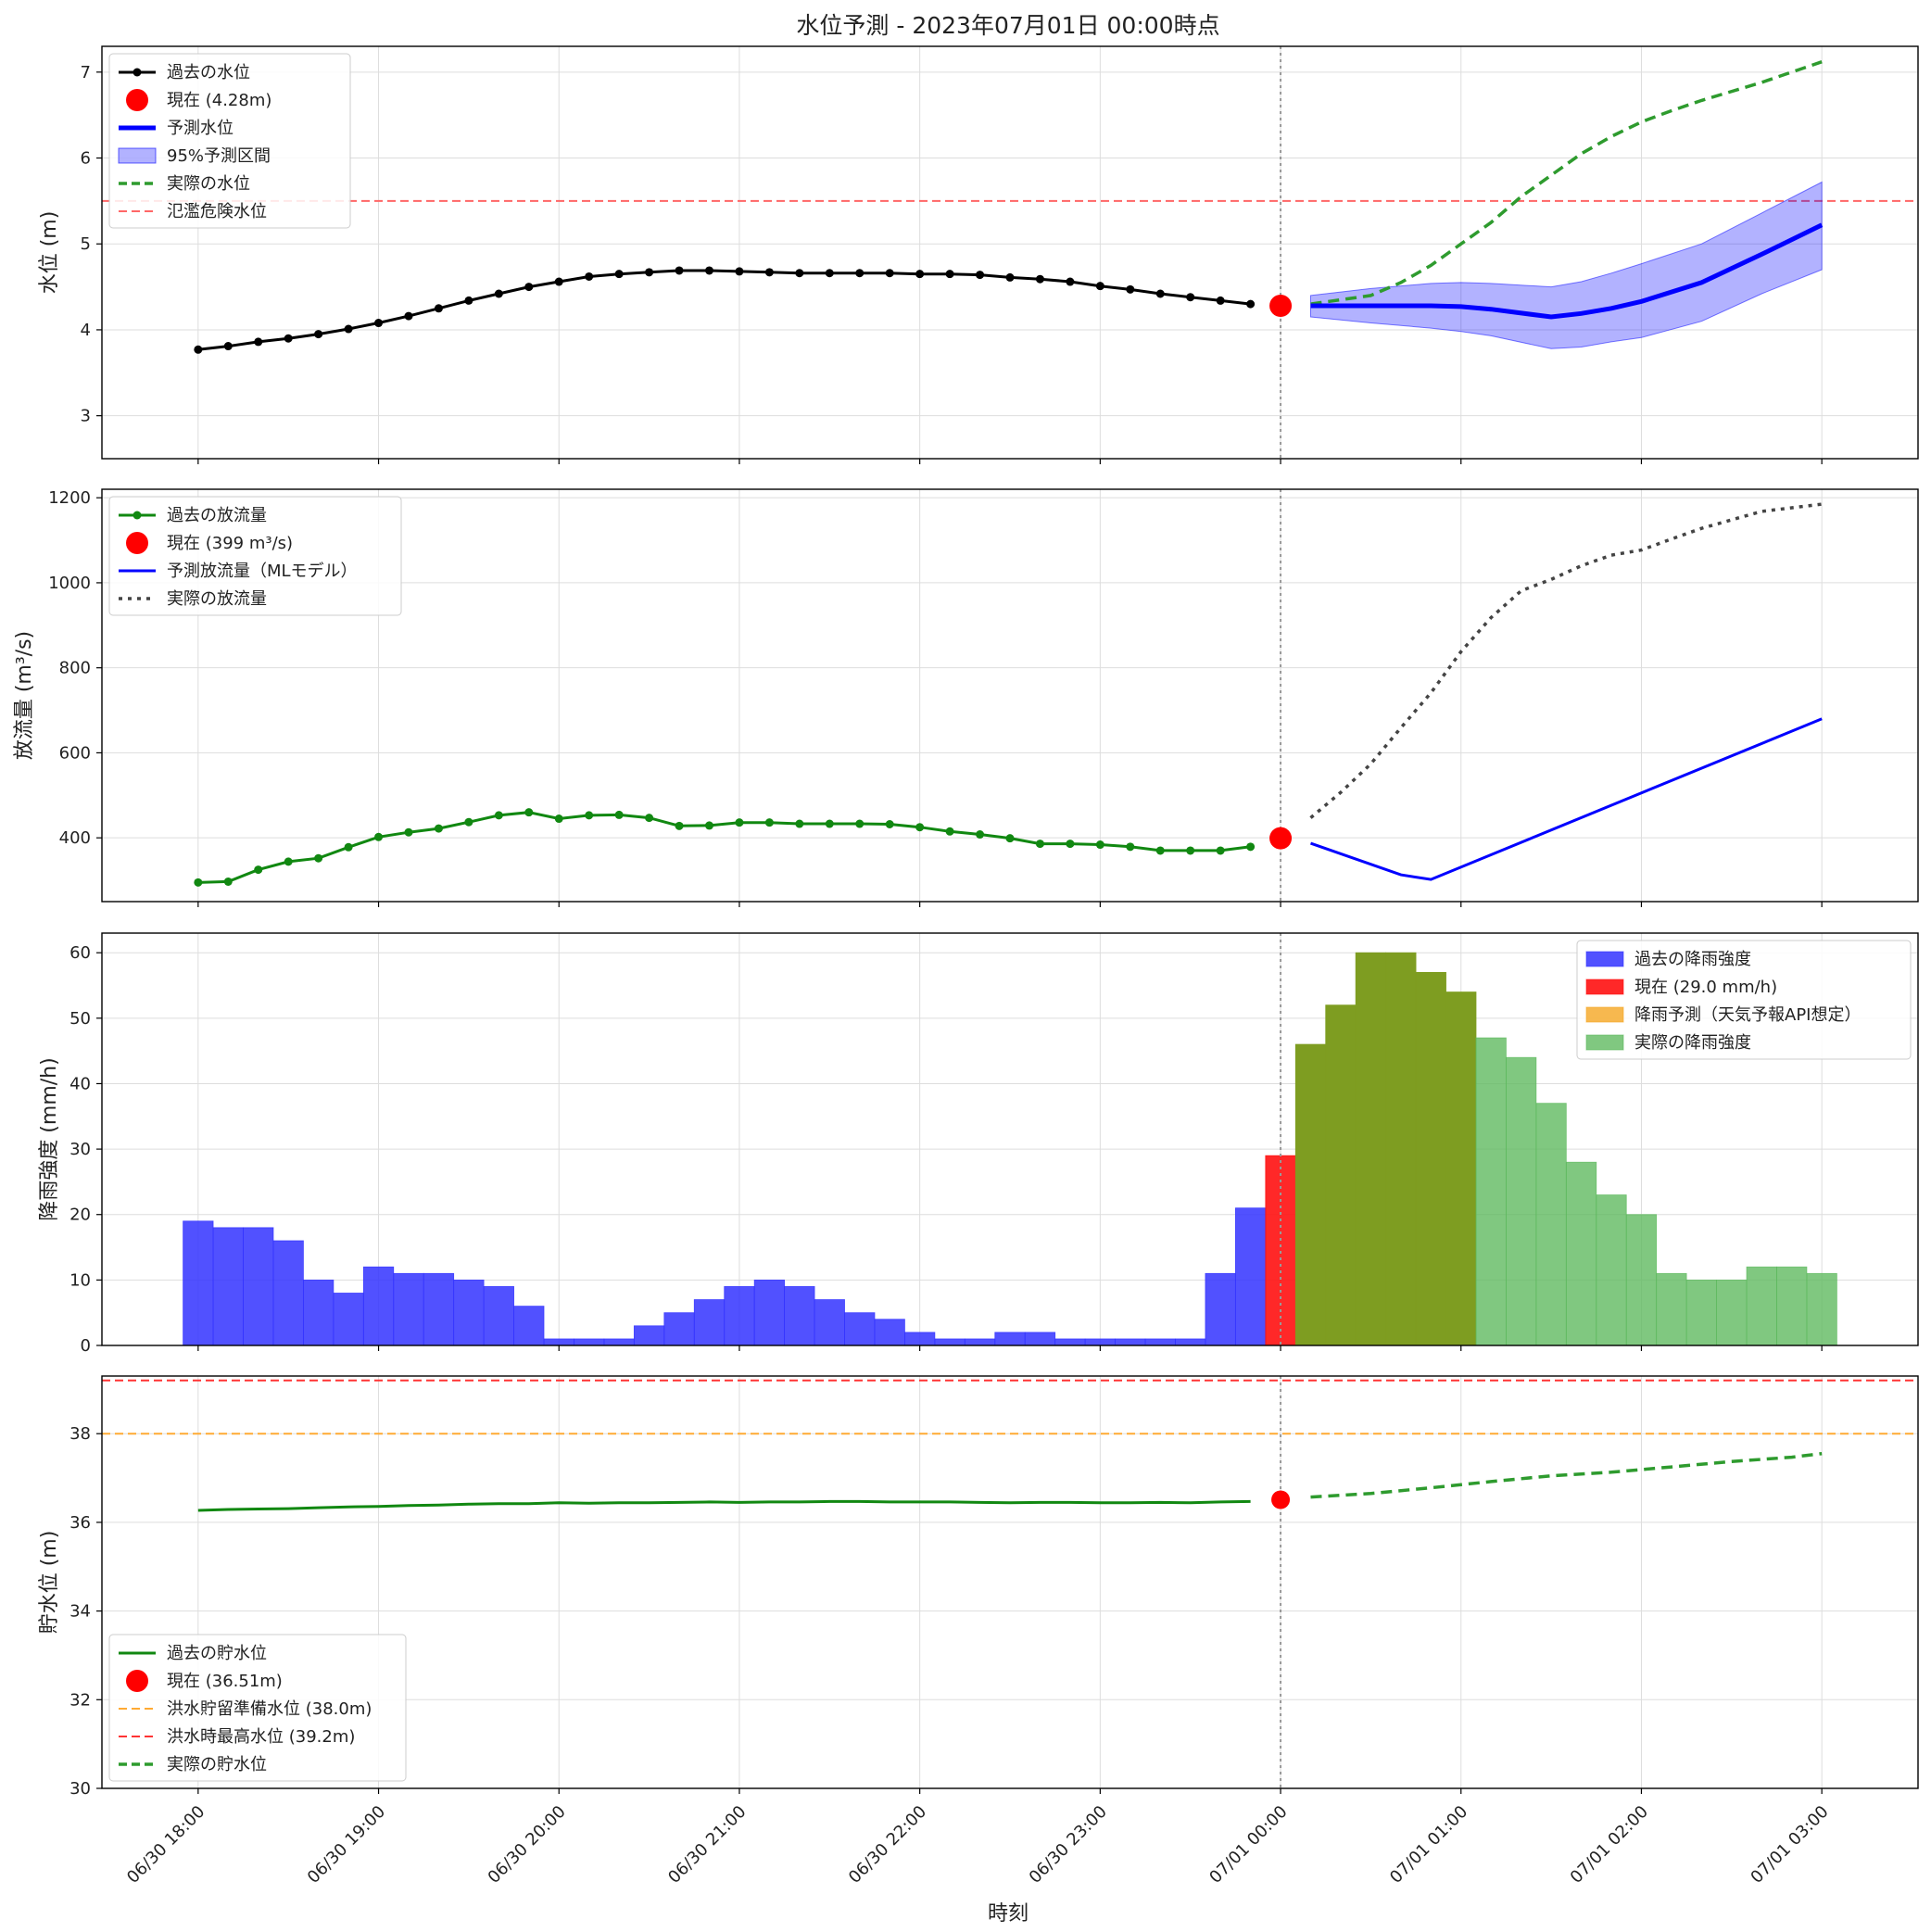 The height and width of the screenshot is (1932, 1931). I want to click on y-tick-label: 20, so click(80, 1216).